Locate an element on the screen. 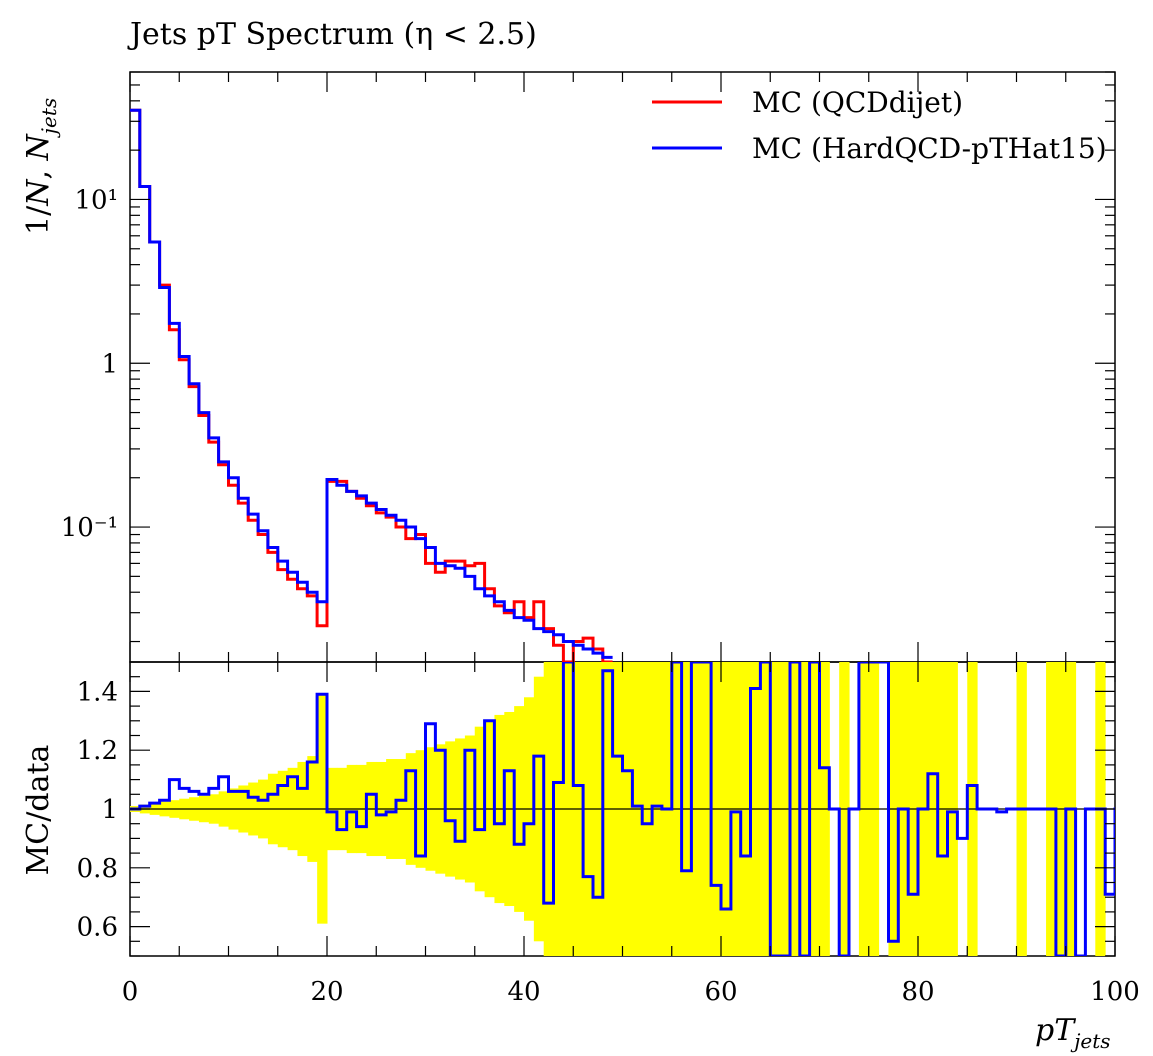 The image size is (1153, 1056). x-tick-label: 0 is located at coordinates (130, 992).